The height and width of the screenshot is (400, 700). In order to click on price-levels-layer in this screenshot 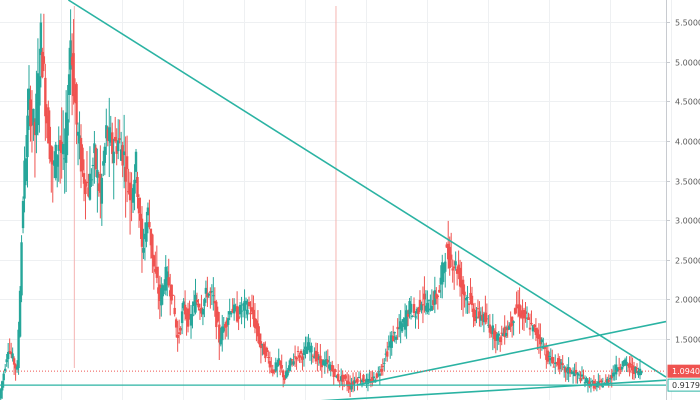, I will do `click(333, 378)`.